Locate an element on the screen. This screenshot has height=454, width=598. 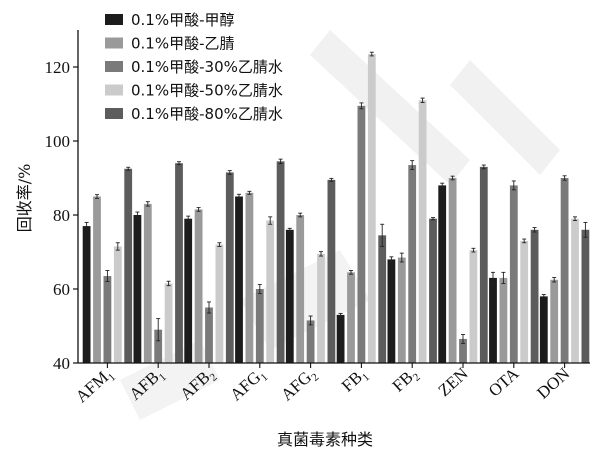
legend-item-4: 0.1%甲酸-50%乙腈水 is located at coordinates (194, 91).